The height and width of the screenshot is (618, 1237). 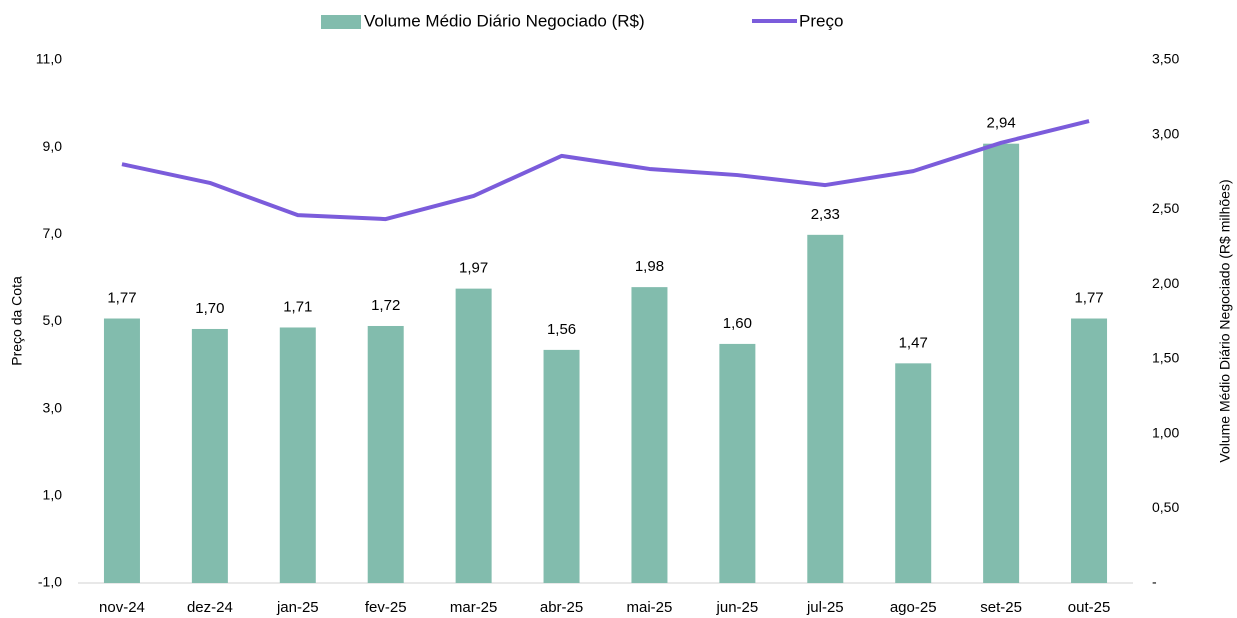 I want to click on data-label: 1,97, so click(x=473, y=268).